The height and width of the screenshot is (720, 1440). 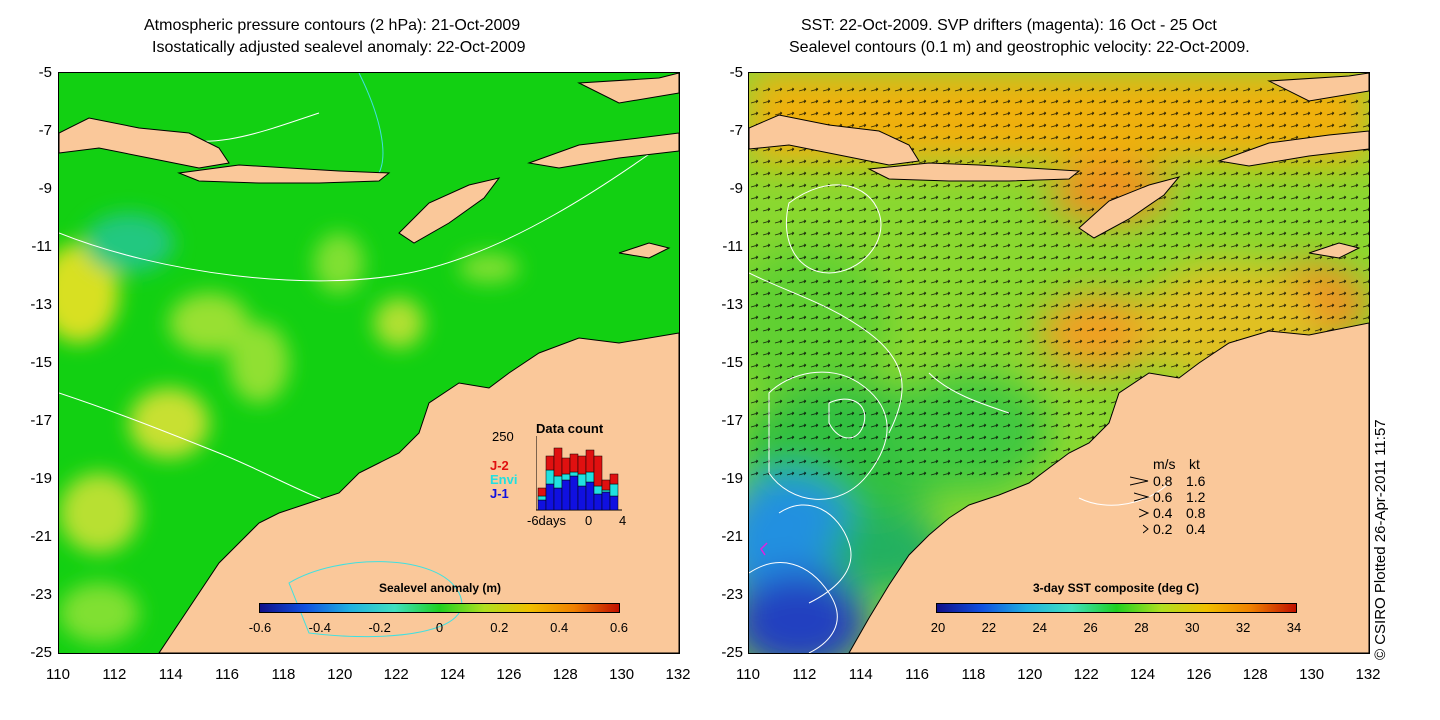 I want to click on colorbar-tick-label: 0.4, so click(x=559, y=627).